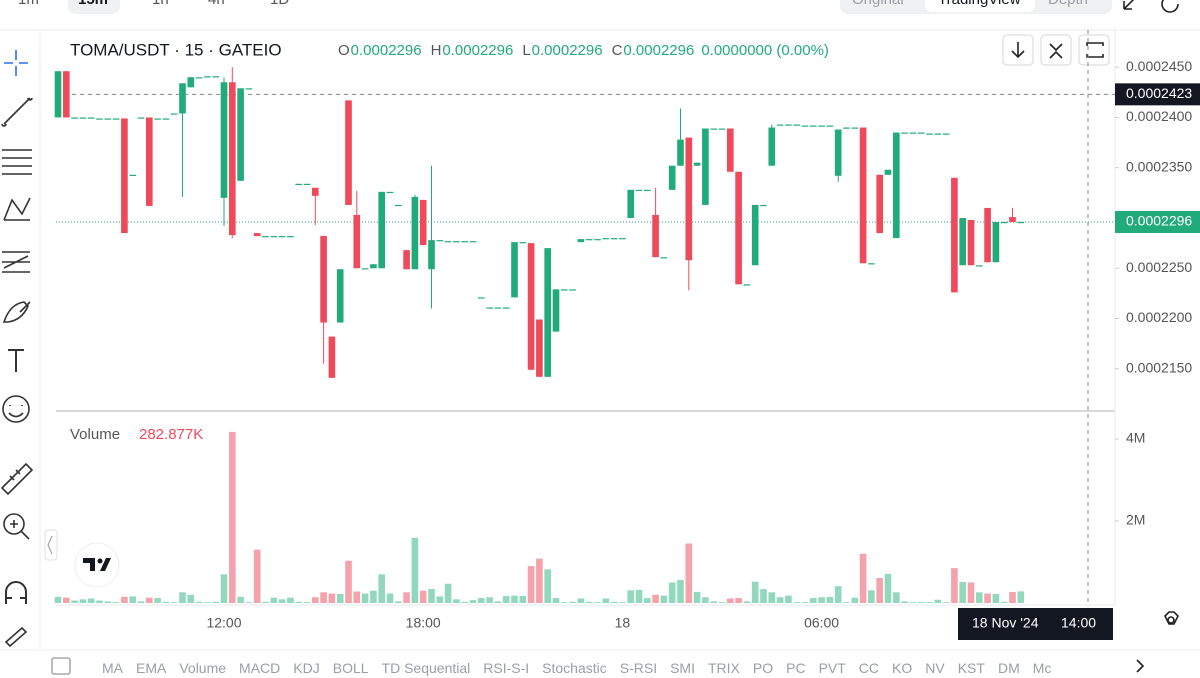 The width and height of the screenshot is (1200, 678). Describe the element at coordinates (16, 262) in the screenshot. I see `projection-tool` at that location.